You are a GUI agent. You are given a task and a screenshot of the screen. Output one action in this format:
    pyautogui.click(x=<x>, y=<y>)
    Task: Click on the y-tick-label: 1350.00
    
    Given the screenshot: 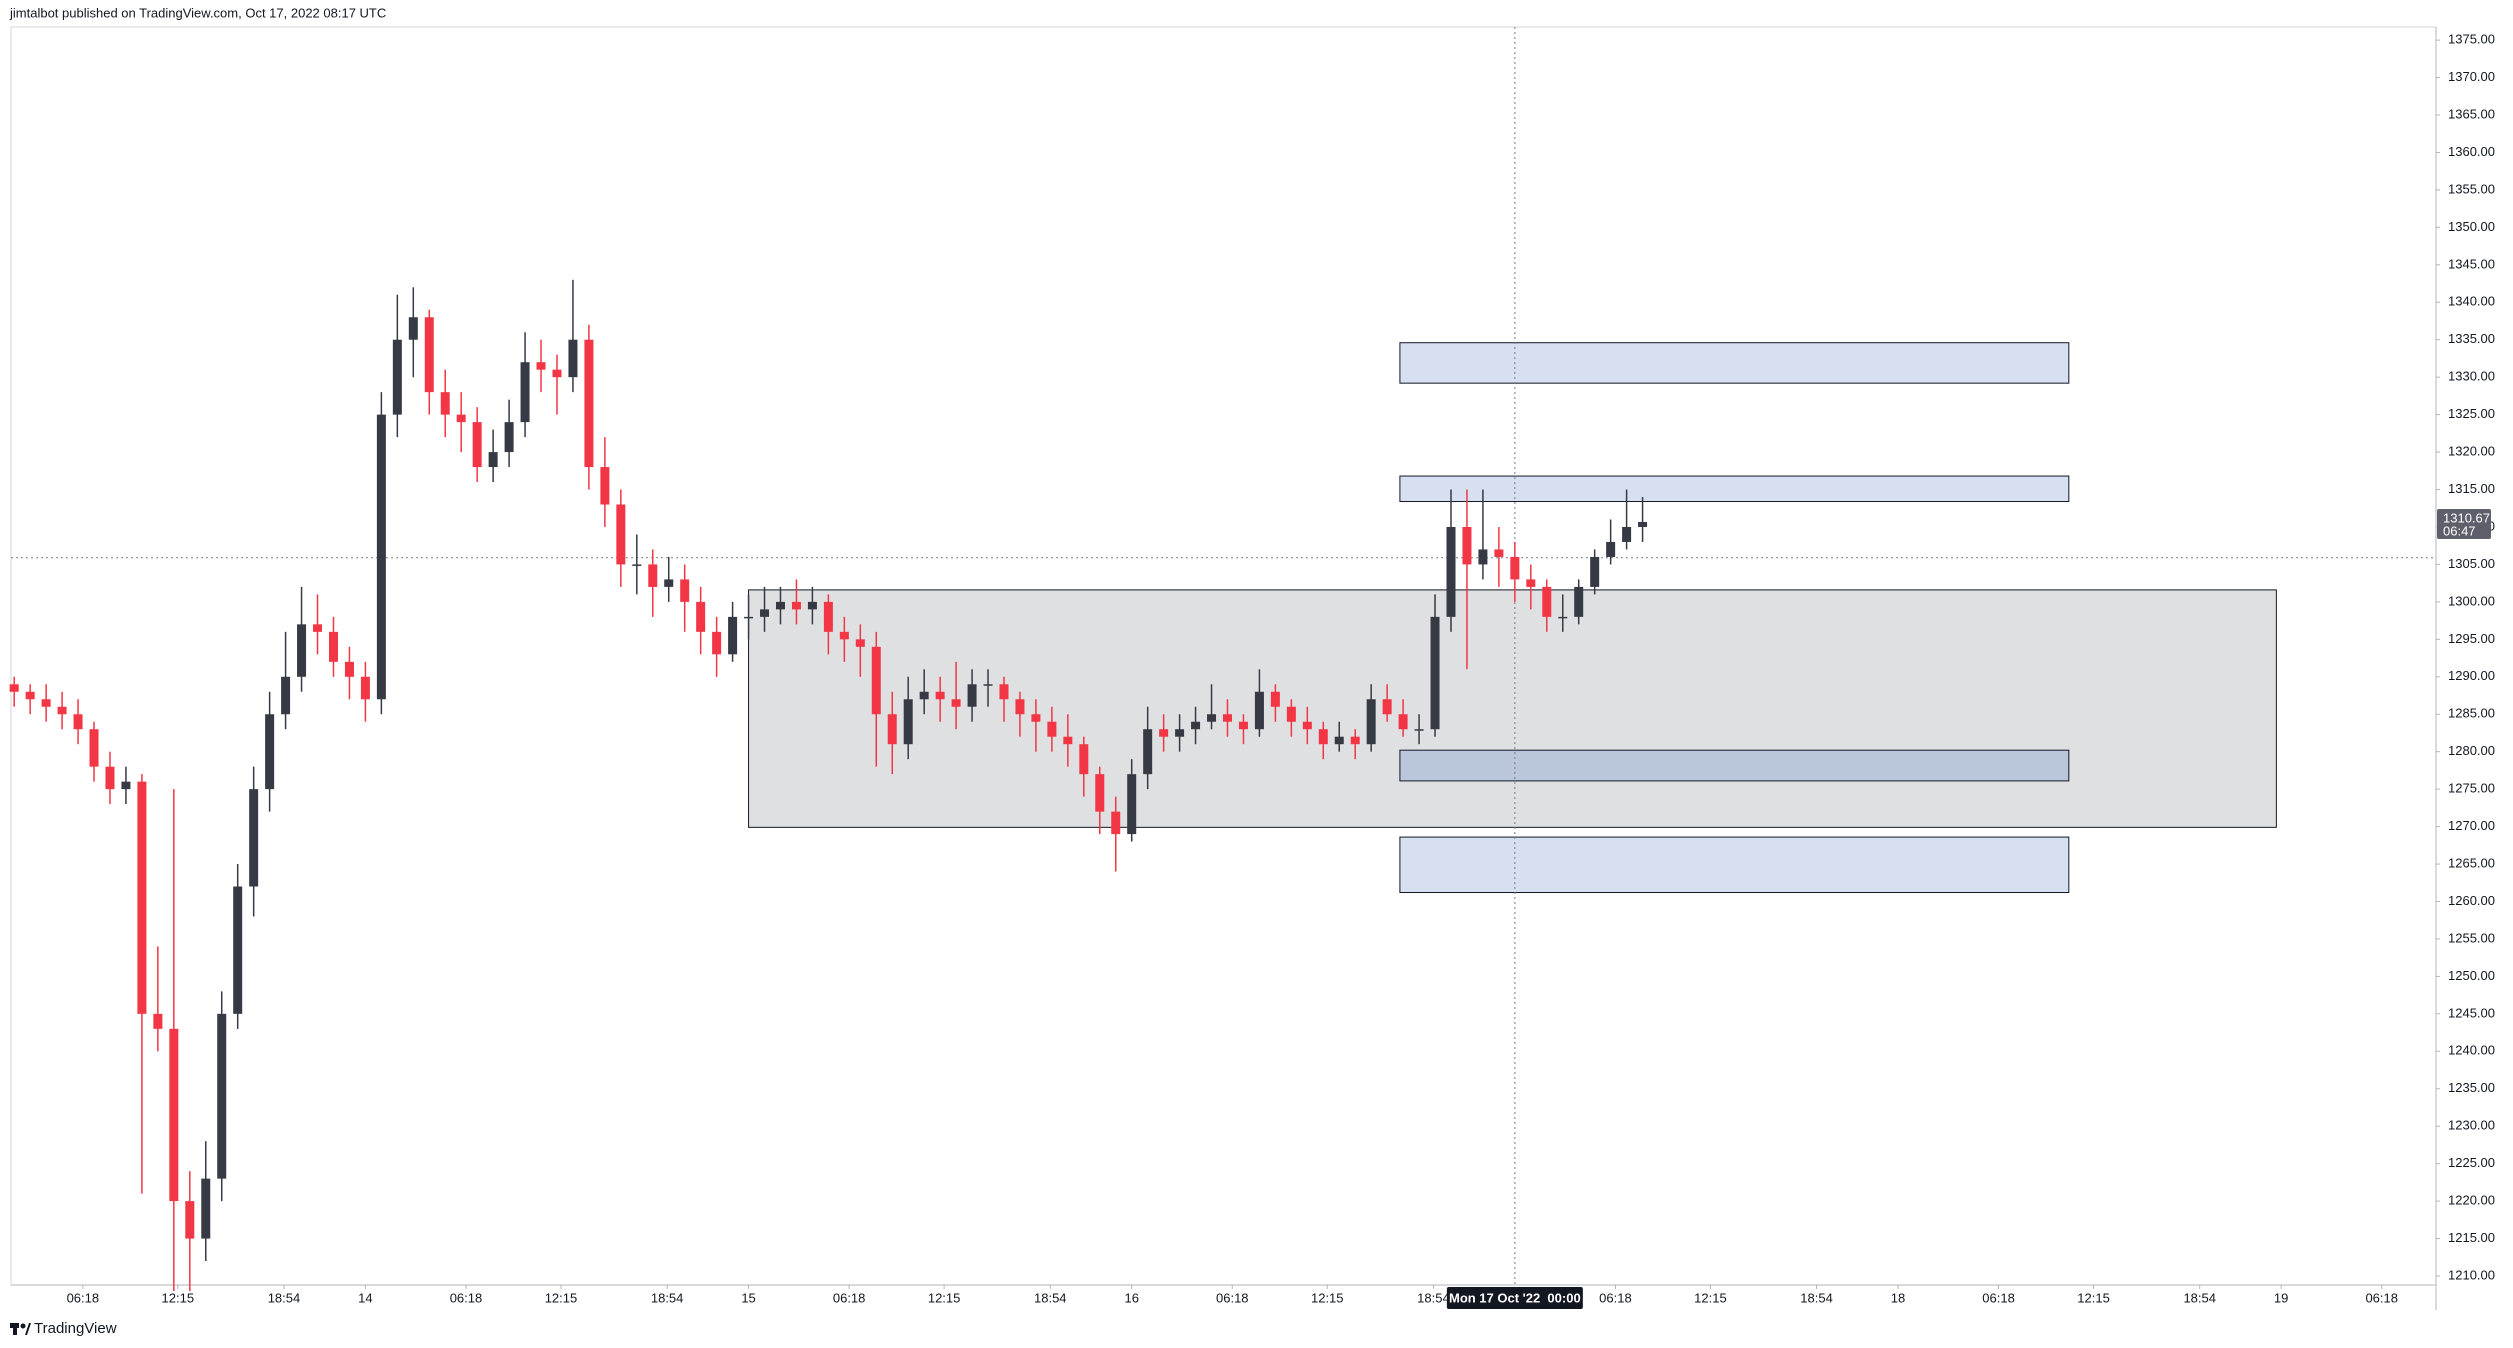 What is the action you would take?
    pyautogui.click(x=2471, y=226)
    